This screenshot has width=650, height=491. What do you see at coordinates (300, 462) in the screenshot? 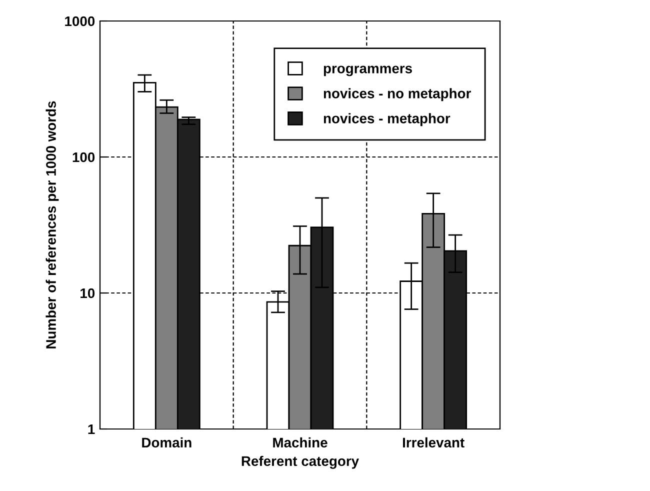
I see `x-axis-title: Referent category` at bounding box center [300, 462].